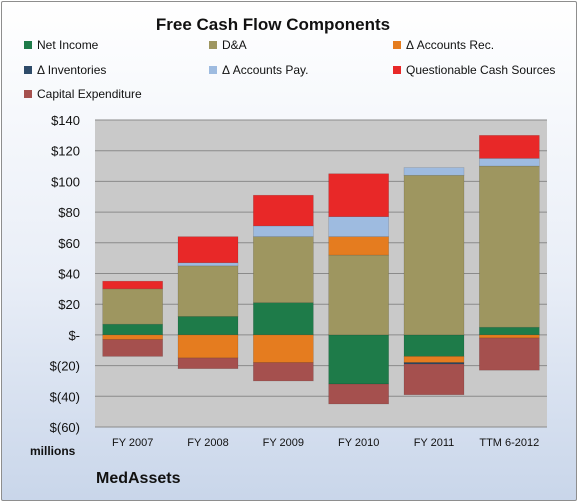 This screenshot has height=502, width=578. What do you see at coordinates (72, 70) in the screenshot?
I see `legend-label: Δ Inventories` at bounding box center [72, 70].